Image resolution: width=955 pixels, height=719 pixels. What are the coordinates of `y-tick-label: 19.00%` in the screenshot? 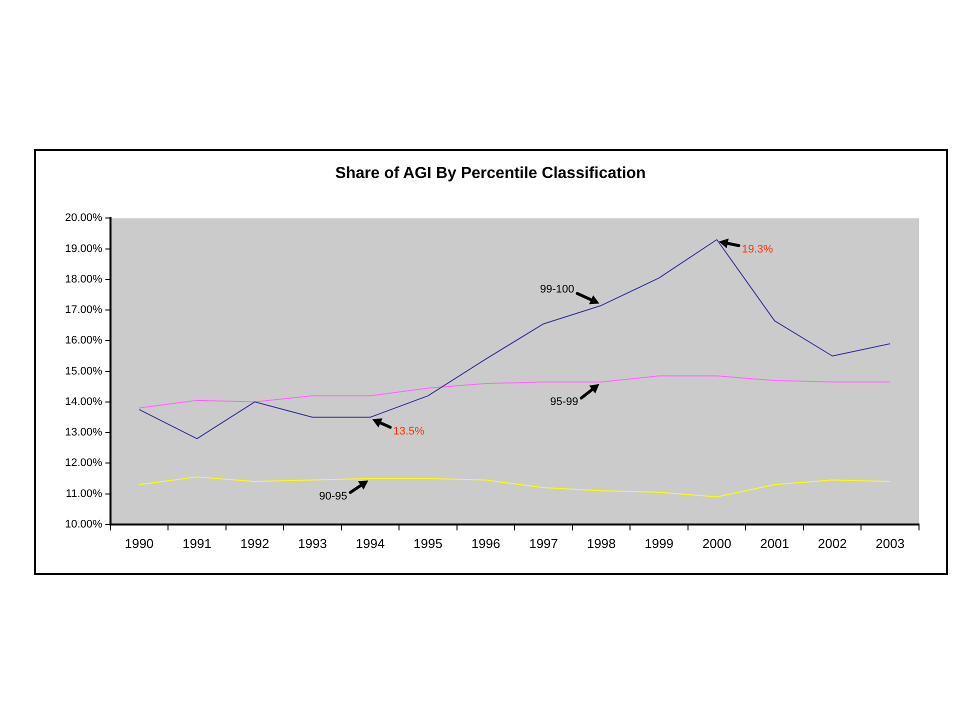 It's located at (83, 248).